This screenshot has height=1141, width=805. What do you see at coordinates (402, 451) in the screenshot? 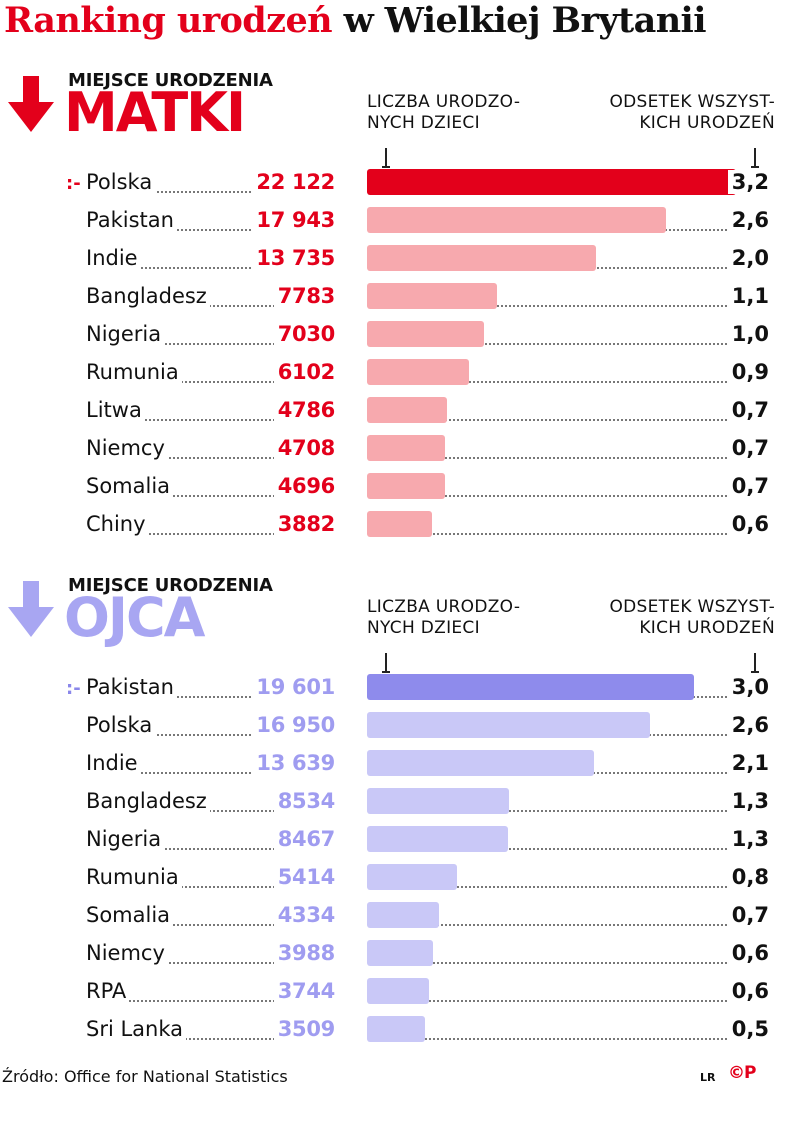
I see `mother-row: Niemcy 4708 0,7` at bounding box center [402, 451].